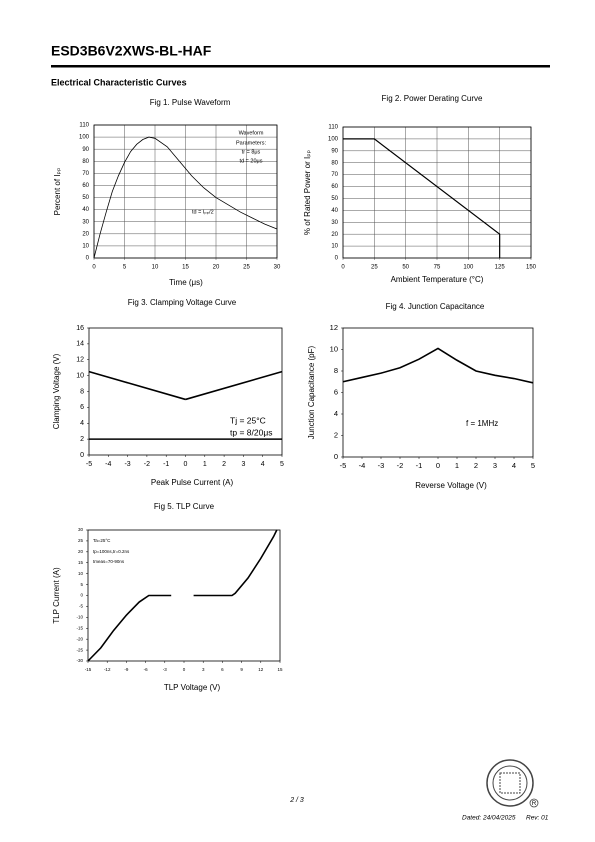 The image size is (595, 842). I want to click on y-axis-label: % of Rated Power or Iₚₚ, so click(307, 192).